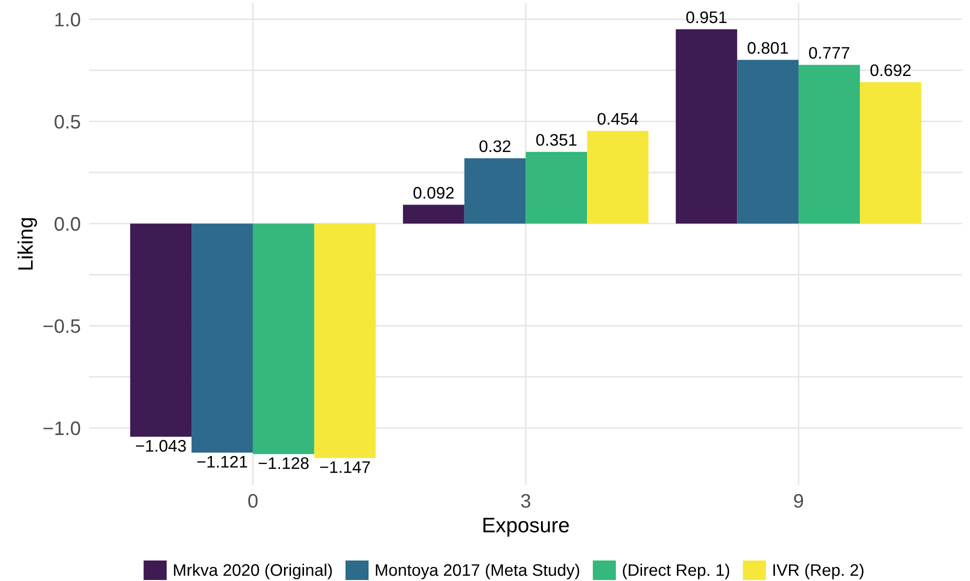 This screenshot has width=970, height=581. Describe the element at coordinates (253, 501) in the screenshot. I see `x-tick-label: 0` at that location.